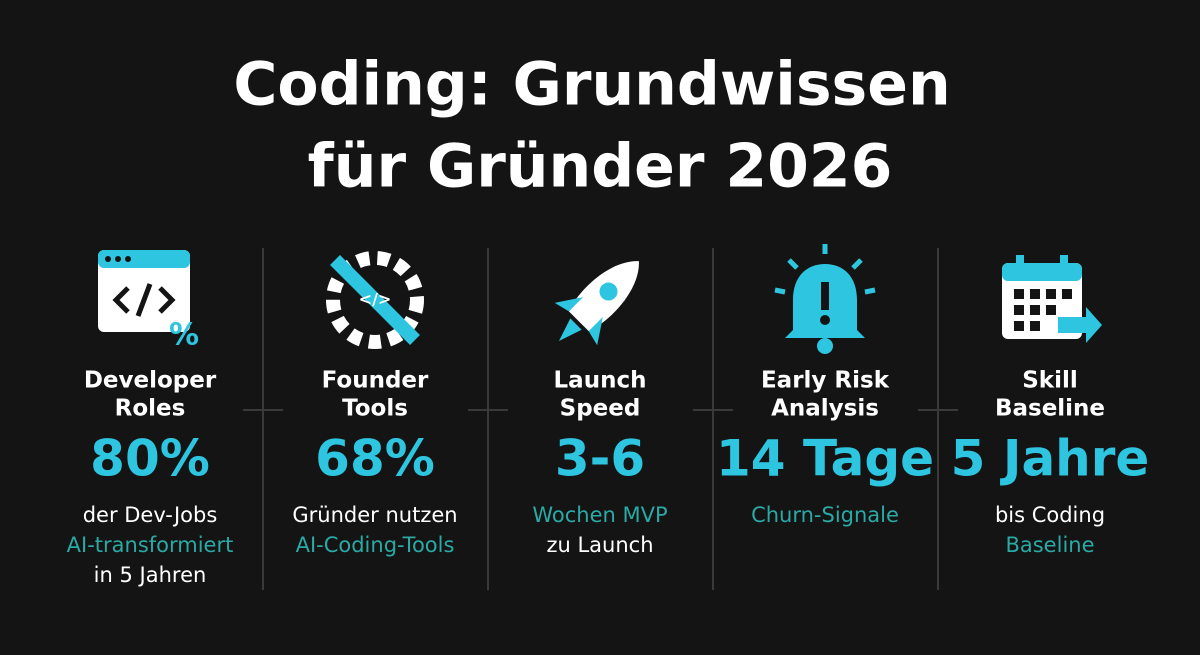 The height and width of the screenshot is (655, 1200). I want to click on description-line: Churn-Signale, so click(825, 515).